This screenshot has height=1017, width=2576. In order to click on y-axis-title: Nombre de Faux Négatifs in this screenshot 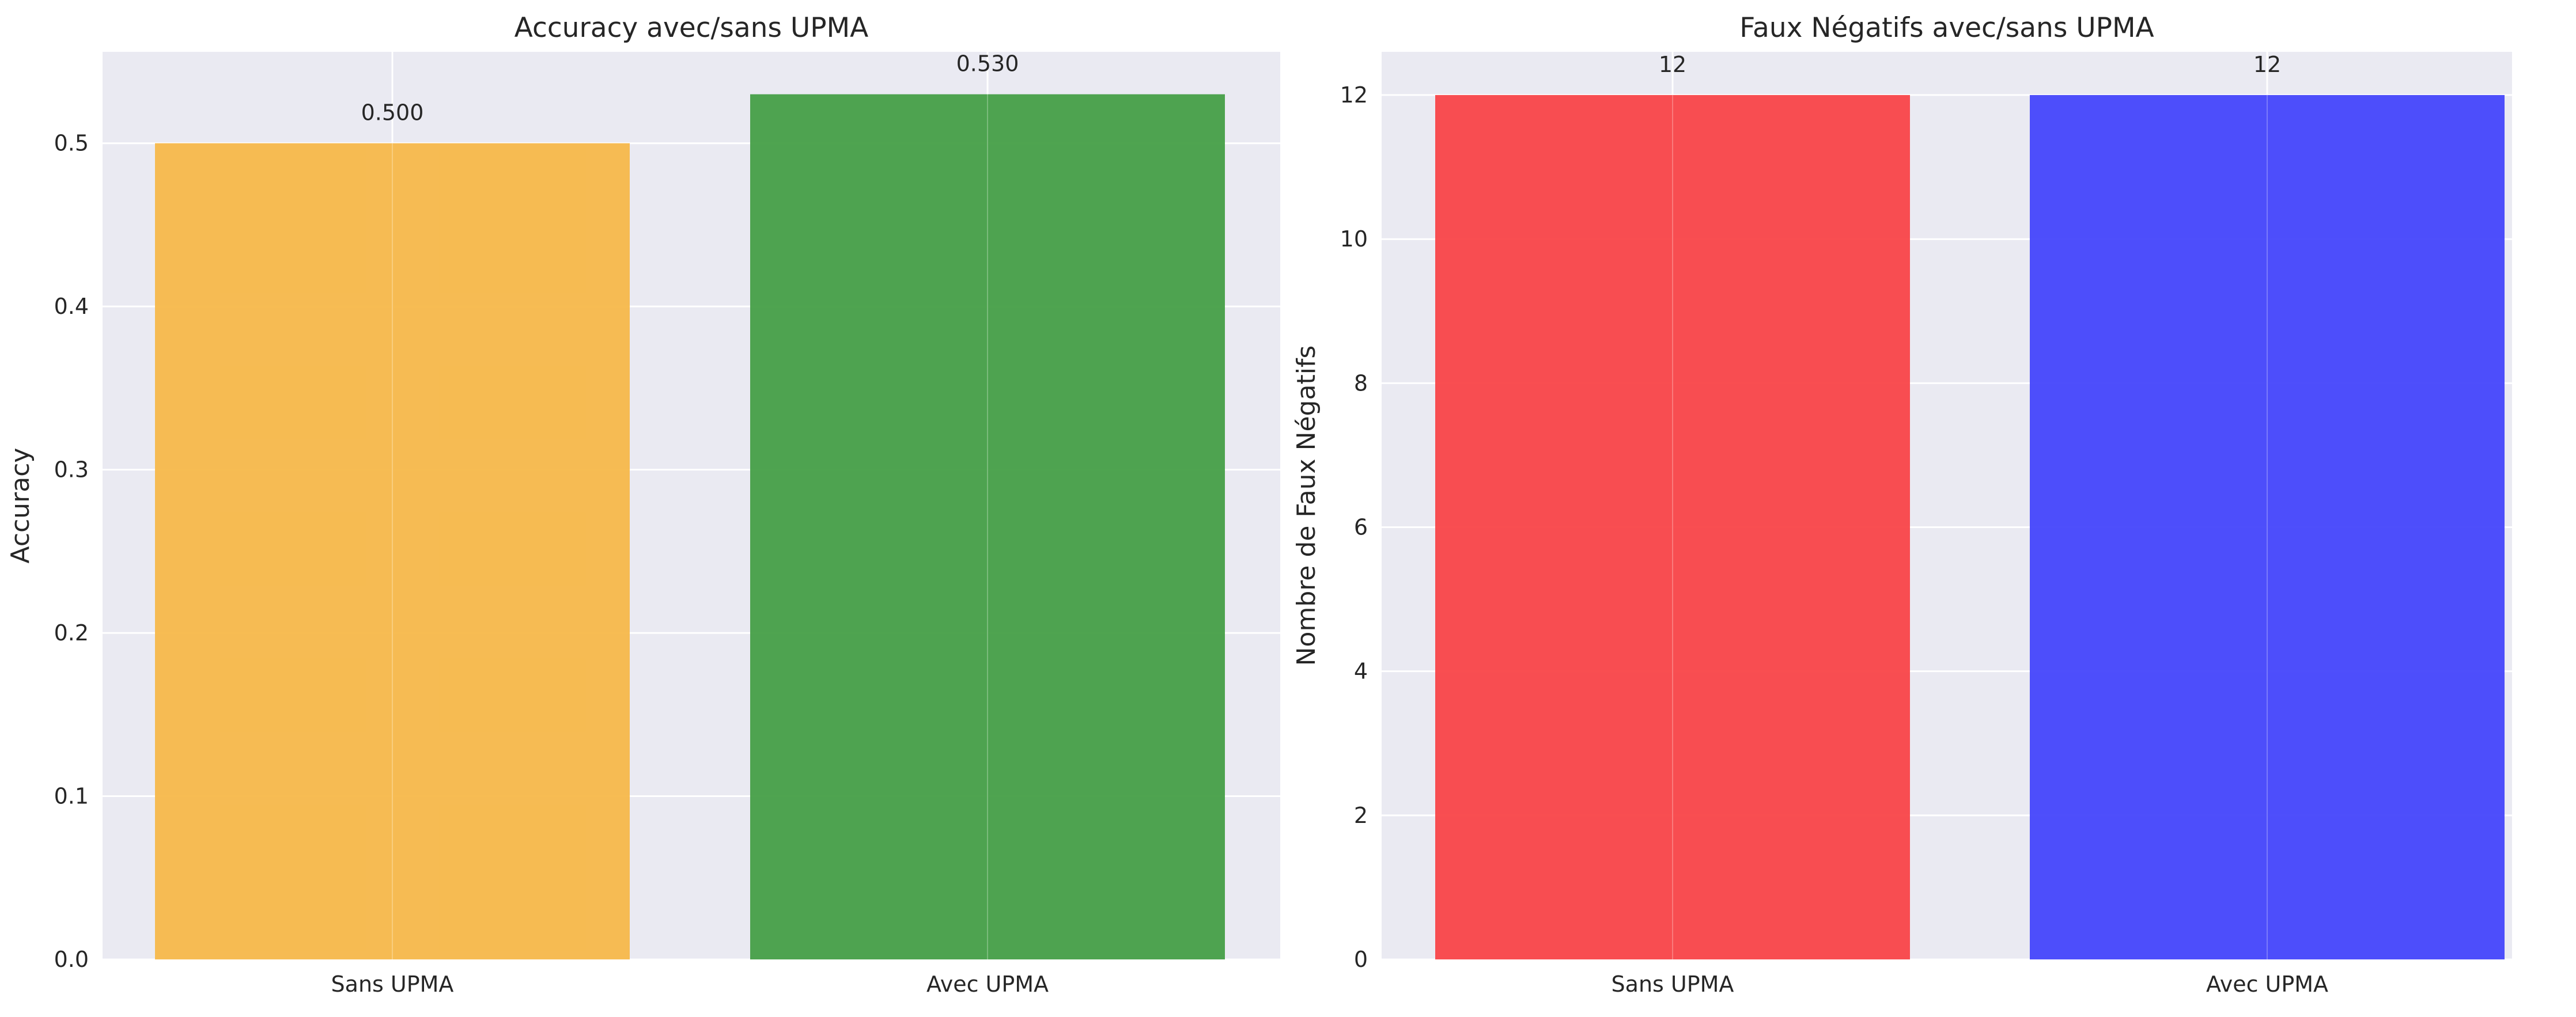, I will do `click(1306, 506)`.